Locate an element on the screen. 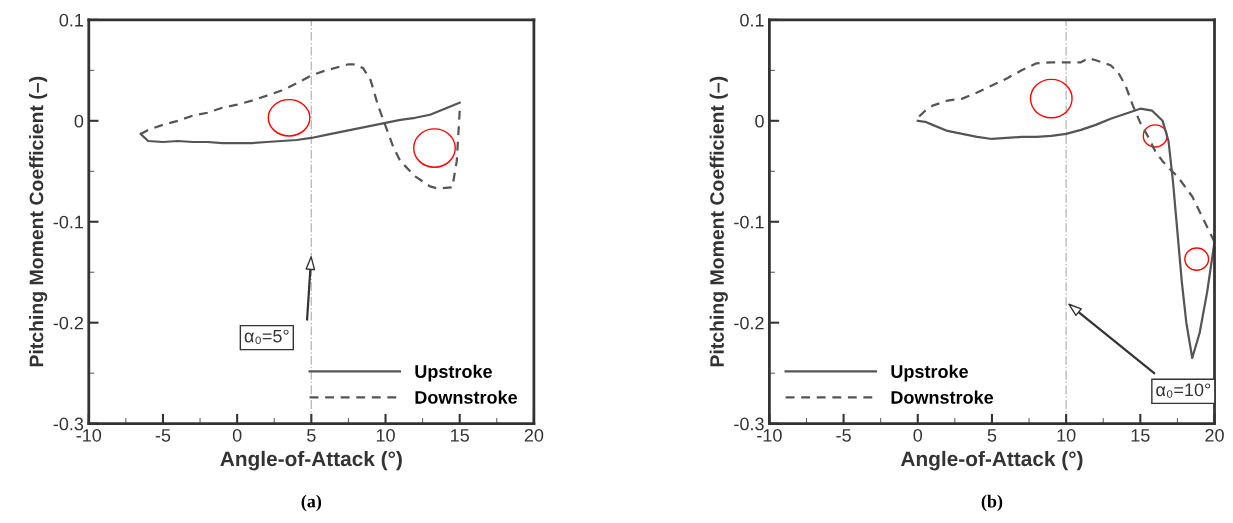 This screenshot has height=523, width=1233. text: (a) is located at coordinates (311, 503).